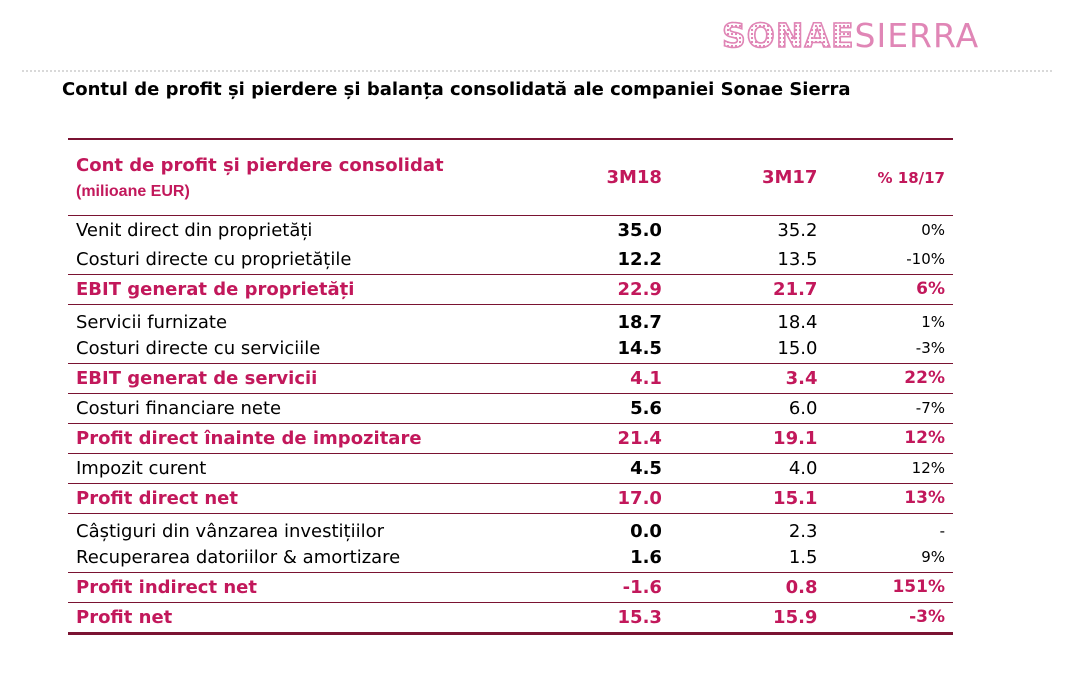 The width and height of the screenshot is (1065, 677). Describe the element at coordinates (627, 468) in the screenshot. I see `value-3m18: 4.5` at that location.